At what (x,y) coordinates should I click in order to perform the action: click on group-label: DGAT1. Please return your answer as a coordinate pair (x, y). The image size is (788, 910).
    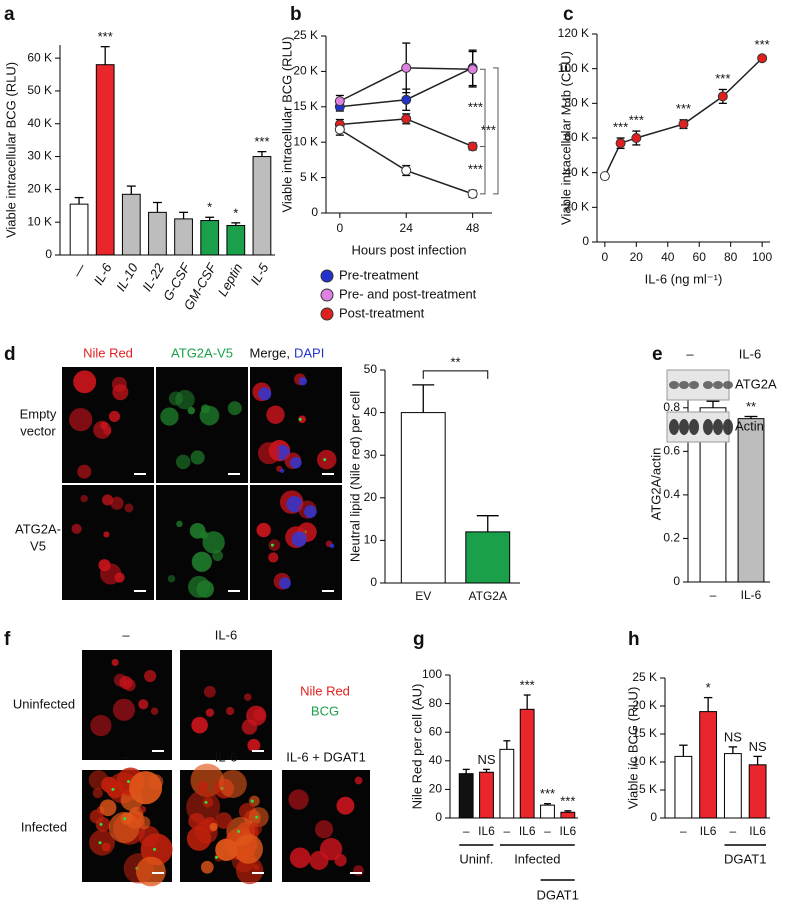
    Looking at the image, I should click on (745, 858).